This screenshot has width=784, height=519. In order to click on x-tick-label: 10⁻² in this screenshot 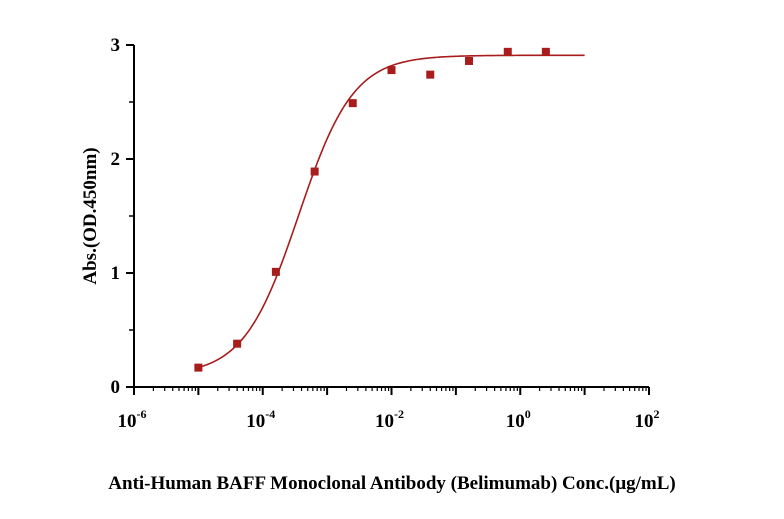, I will do `click(389, 419)`.